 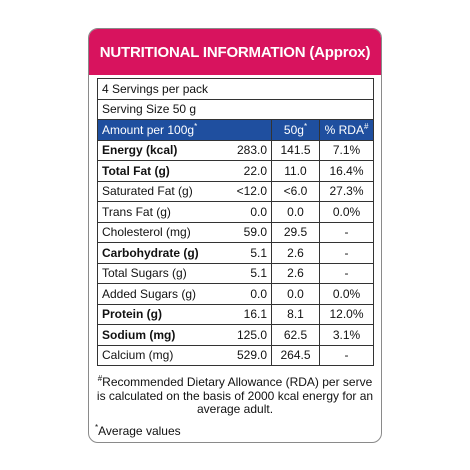 I want to click on column-header: Amount per 100g*, so click(x=184, y=130).